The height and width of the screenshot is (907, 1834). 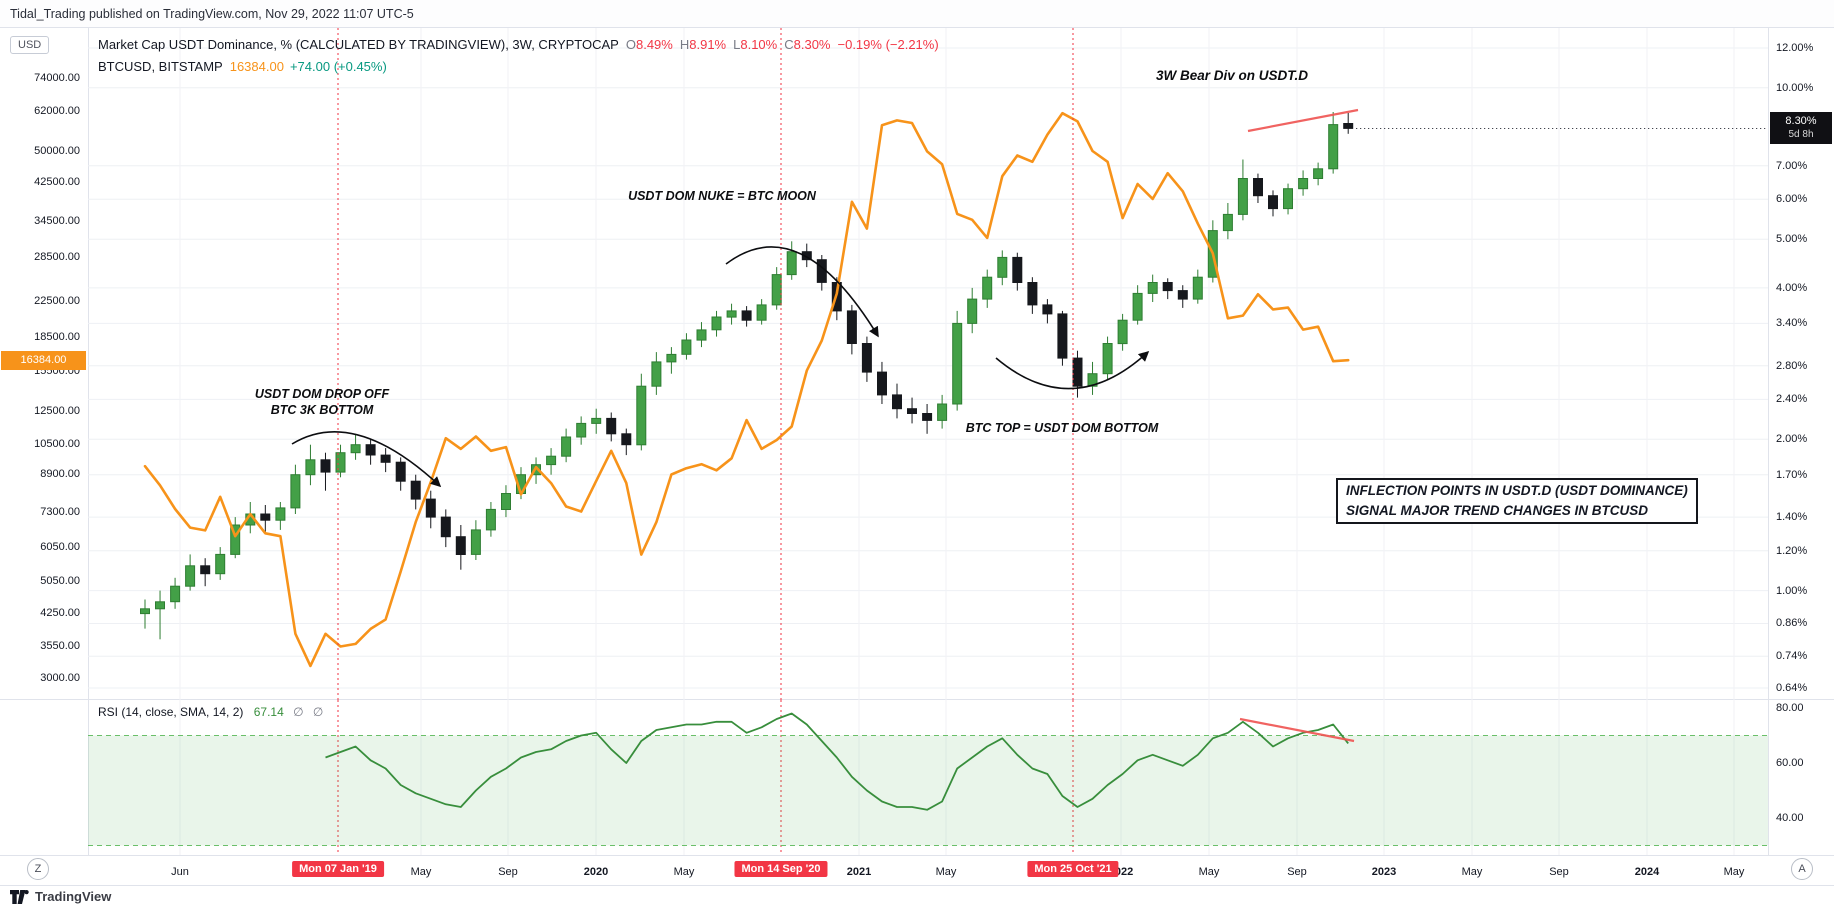 What do you see at coordinates (1384, 872) in the screenshot?
I see `time-tick: 2023` at bounding box center [1384, 872].